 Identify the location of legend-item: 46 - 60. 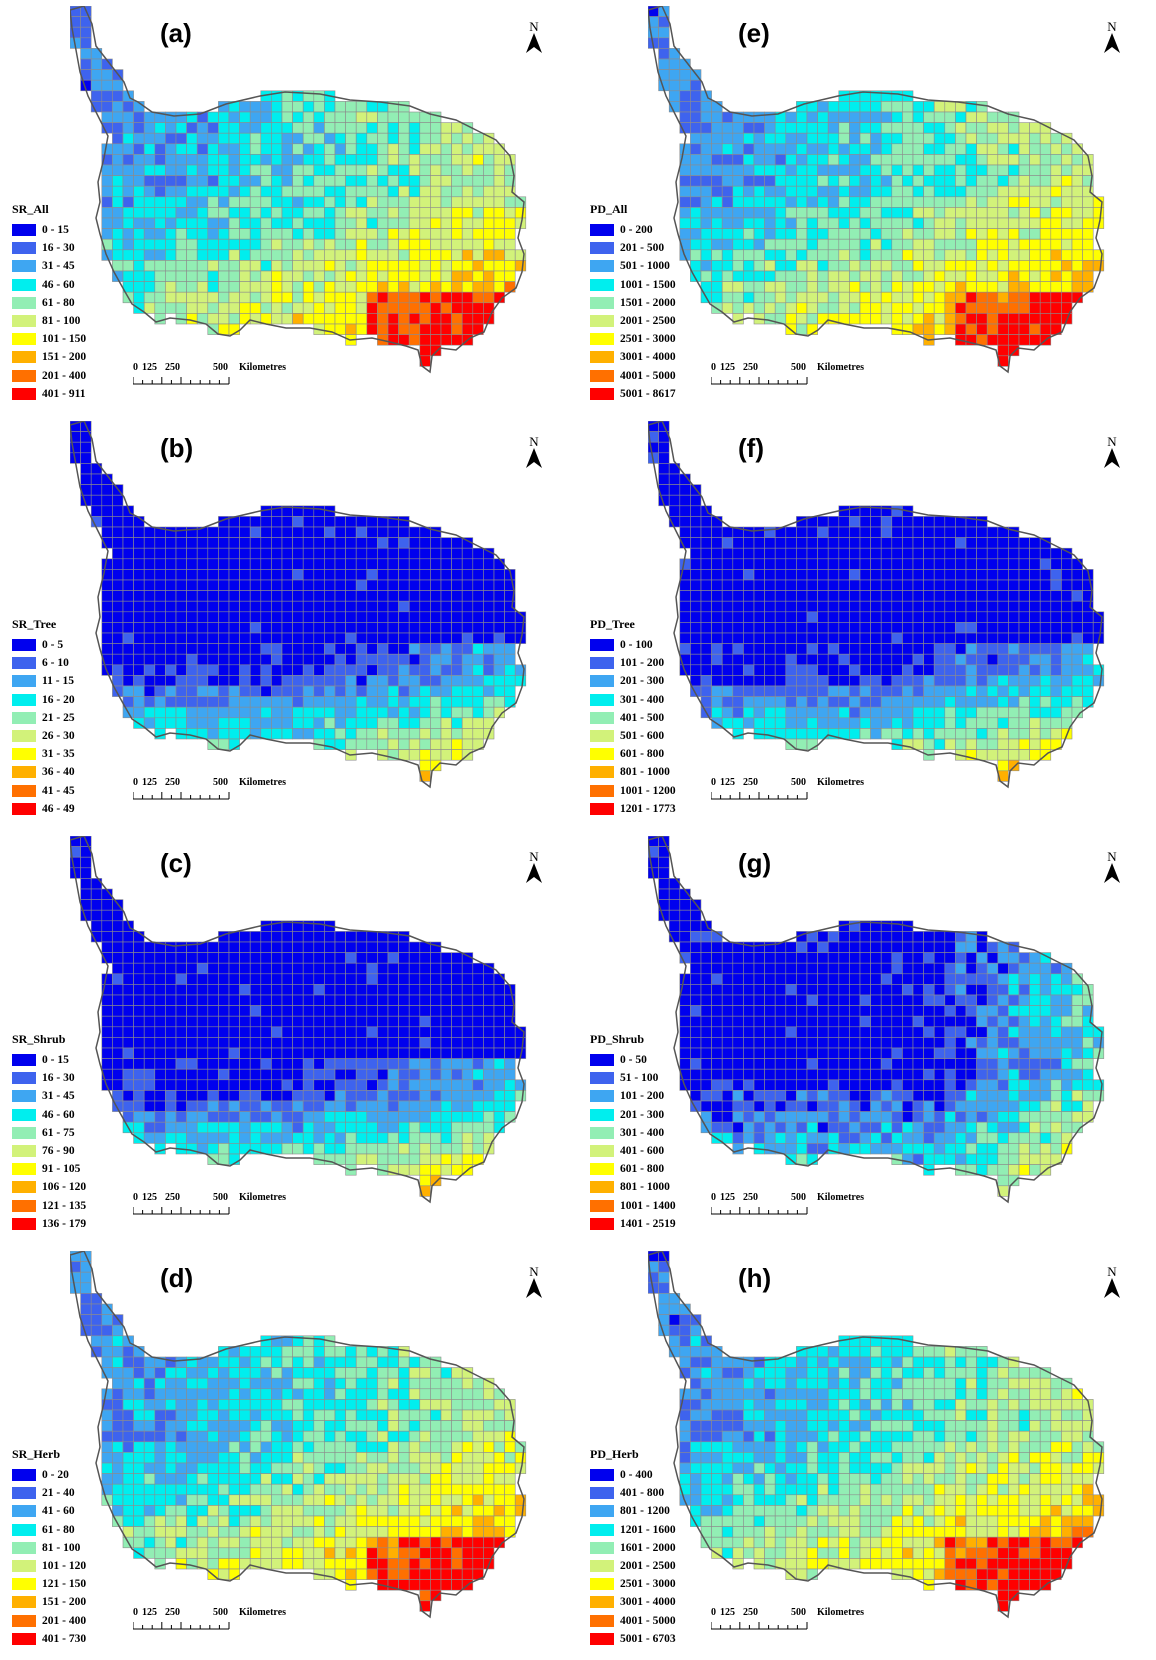
(49, 1115).